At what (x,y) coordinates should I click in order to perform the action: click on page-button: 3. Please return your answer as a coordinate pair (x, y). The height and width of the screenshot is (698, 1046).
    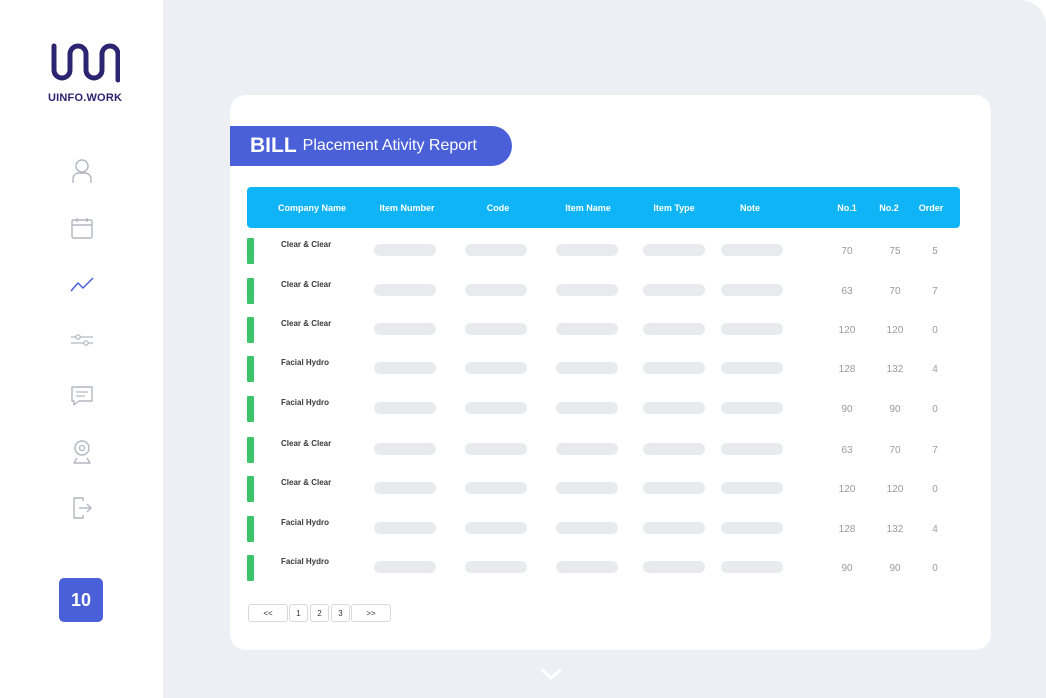
    Looking at the image, I should click on (340, 613).